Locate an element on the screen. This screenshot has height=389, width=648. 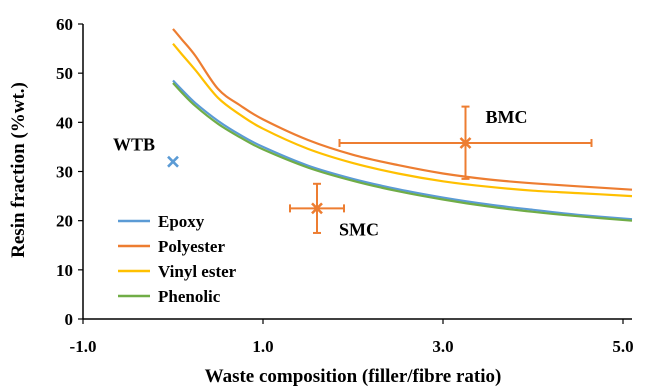
x-axis-ticks: -1.0 1.0 3.0 5.0 is located at coordinates (352, 337).